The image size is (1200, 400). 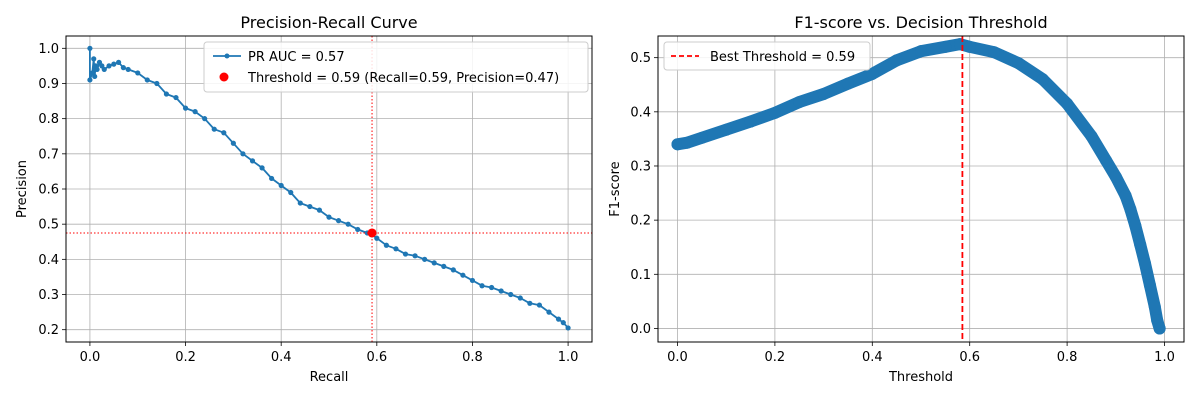 What do you see at coordinates (52, 190) in the screenshot?
I see `pr-y-ticks: 0.2 0.3 0.4 0.5 0.6 0.7 0.8 0.9 1.0` at bounding box center [52, 190].